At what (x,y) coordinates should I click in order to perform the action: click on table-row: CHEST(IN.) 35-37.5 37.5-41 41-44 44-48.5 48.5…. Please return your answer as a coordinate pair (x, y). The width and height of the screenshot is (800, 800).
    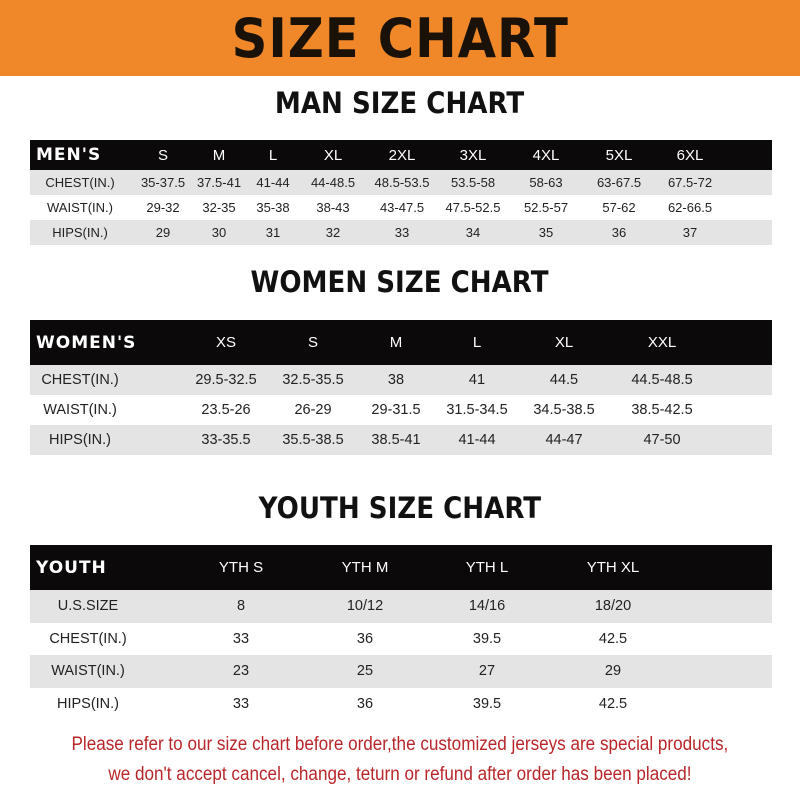
    Looking at the image, I should click on (401, 182).